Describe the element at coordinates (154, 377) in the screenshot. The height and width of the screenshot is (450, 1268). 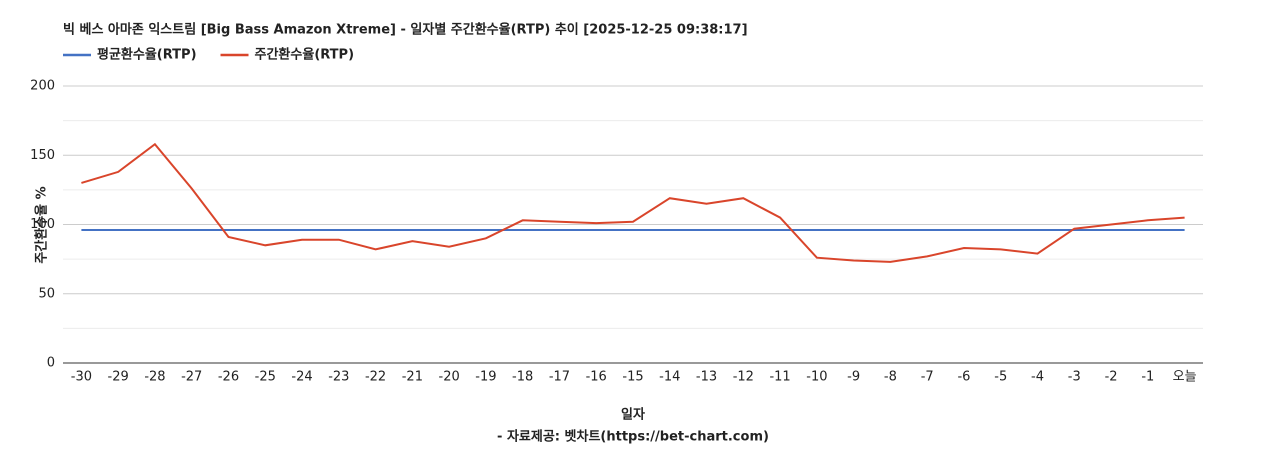
I see `x-tick-label: -28` at that location.